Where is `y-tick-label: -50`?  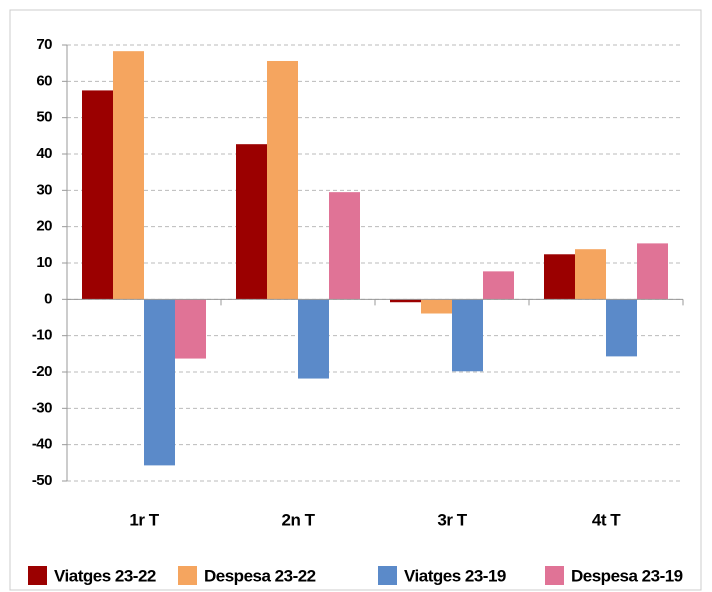
y-tick-label: -50 is located at coordinates (42, 480).